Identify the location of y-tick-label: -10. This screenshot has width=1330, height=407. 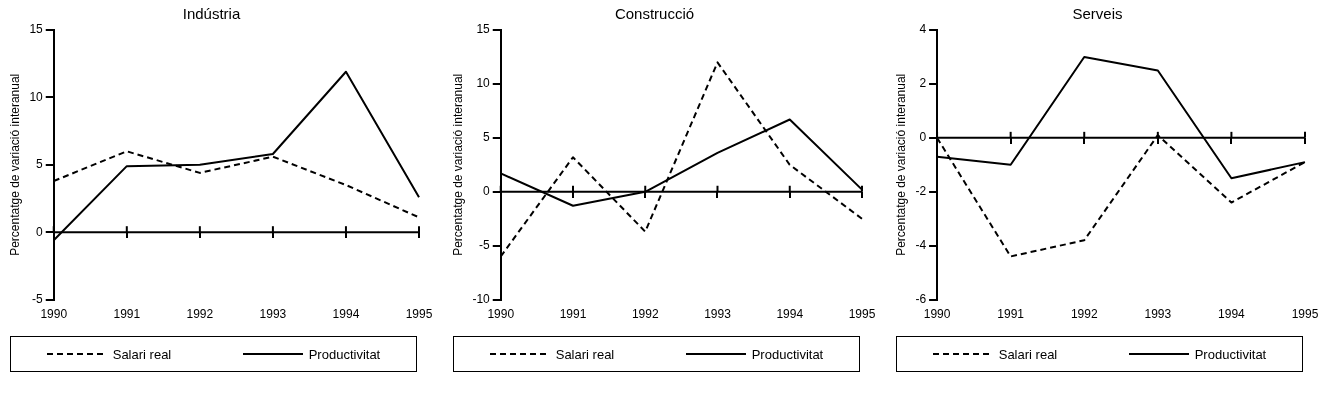
(481, 298).